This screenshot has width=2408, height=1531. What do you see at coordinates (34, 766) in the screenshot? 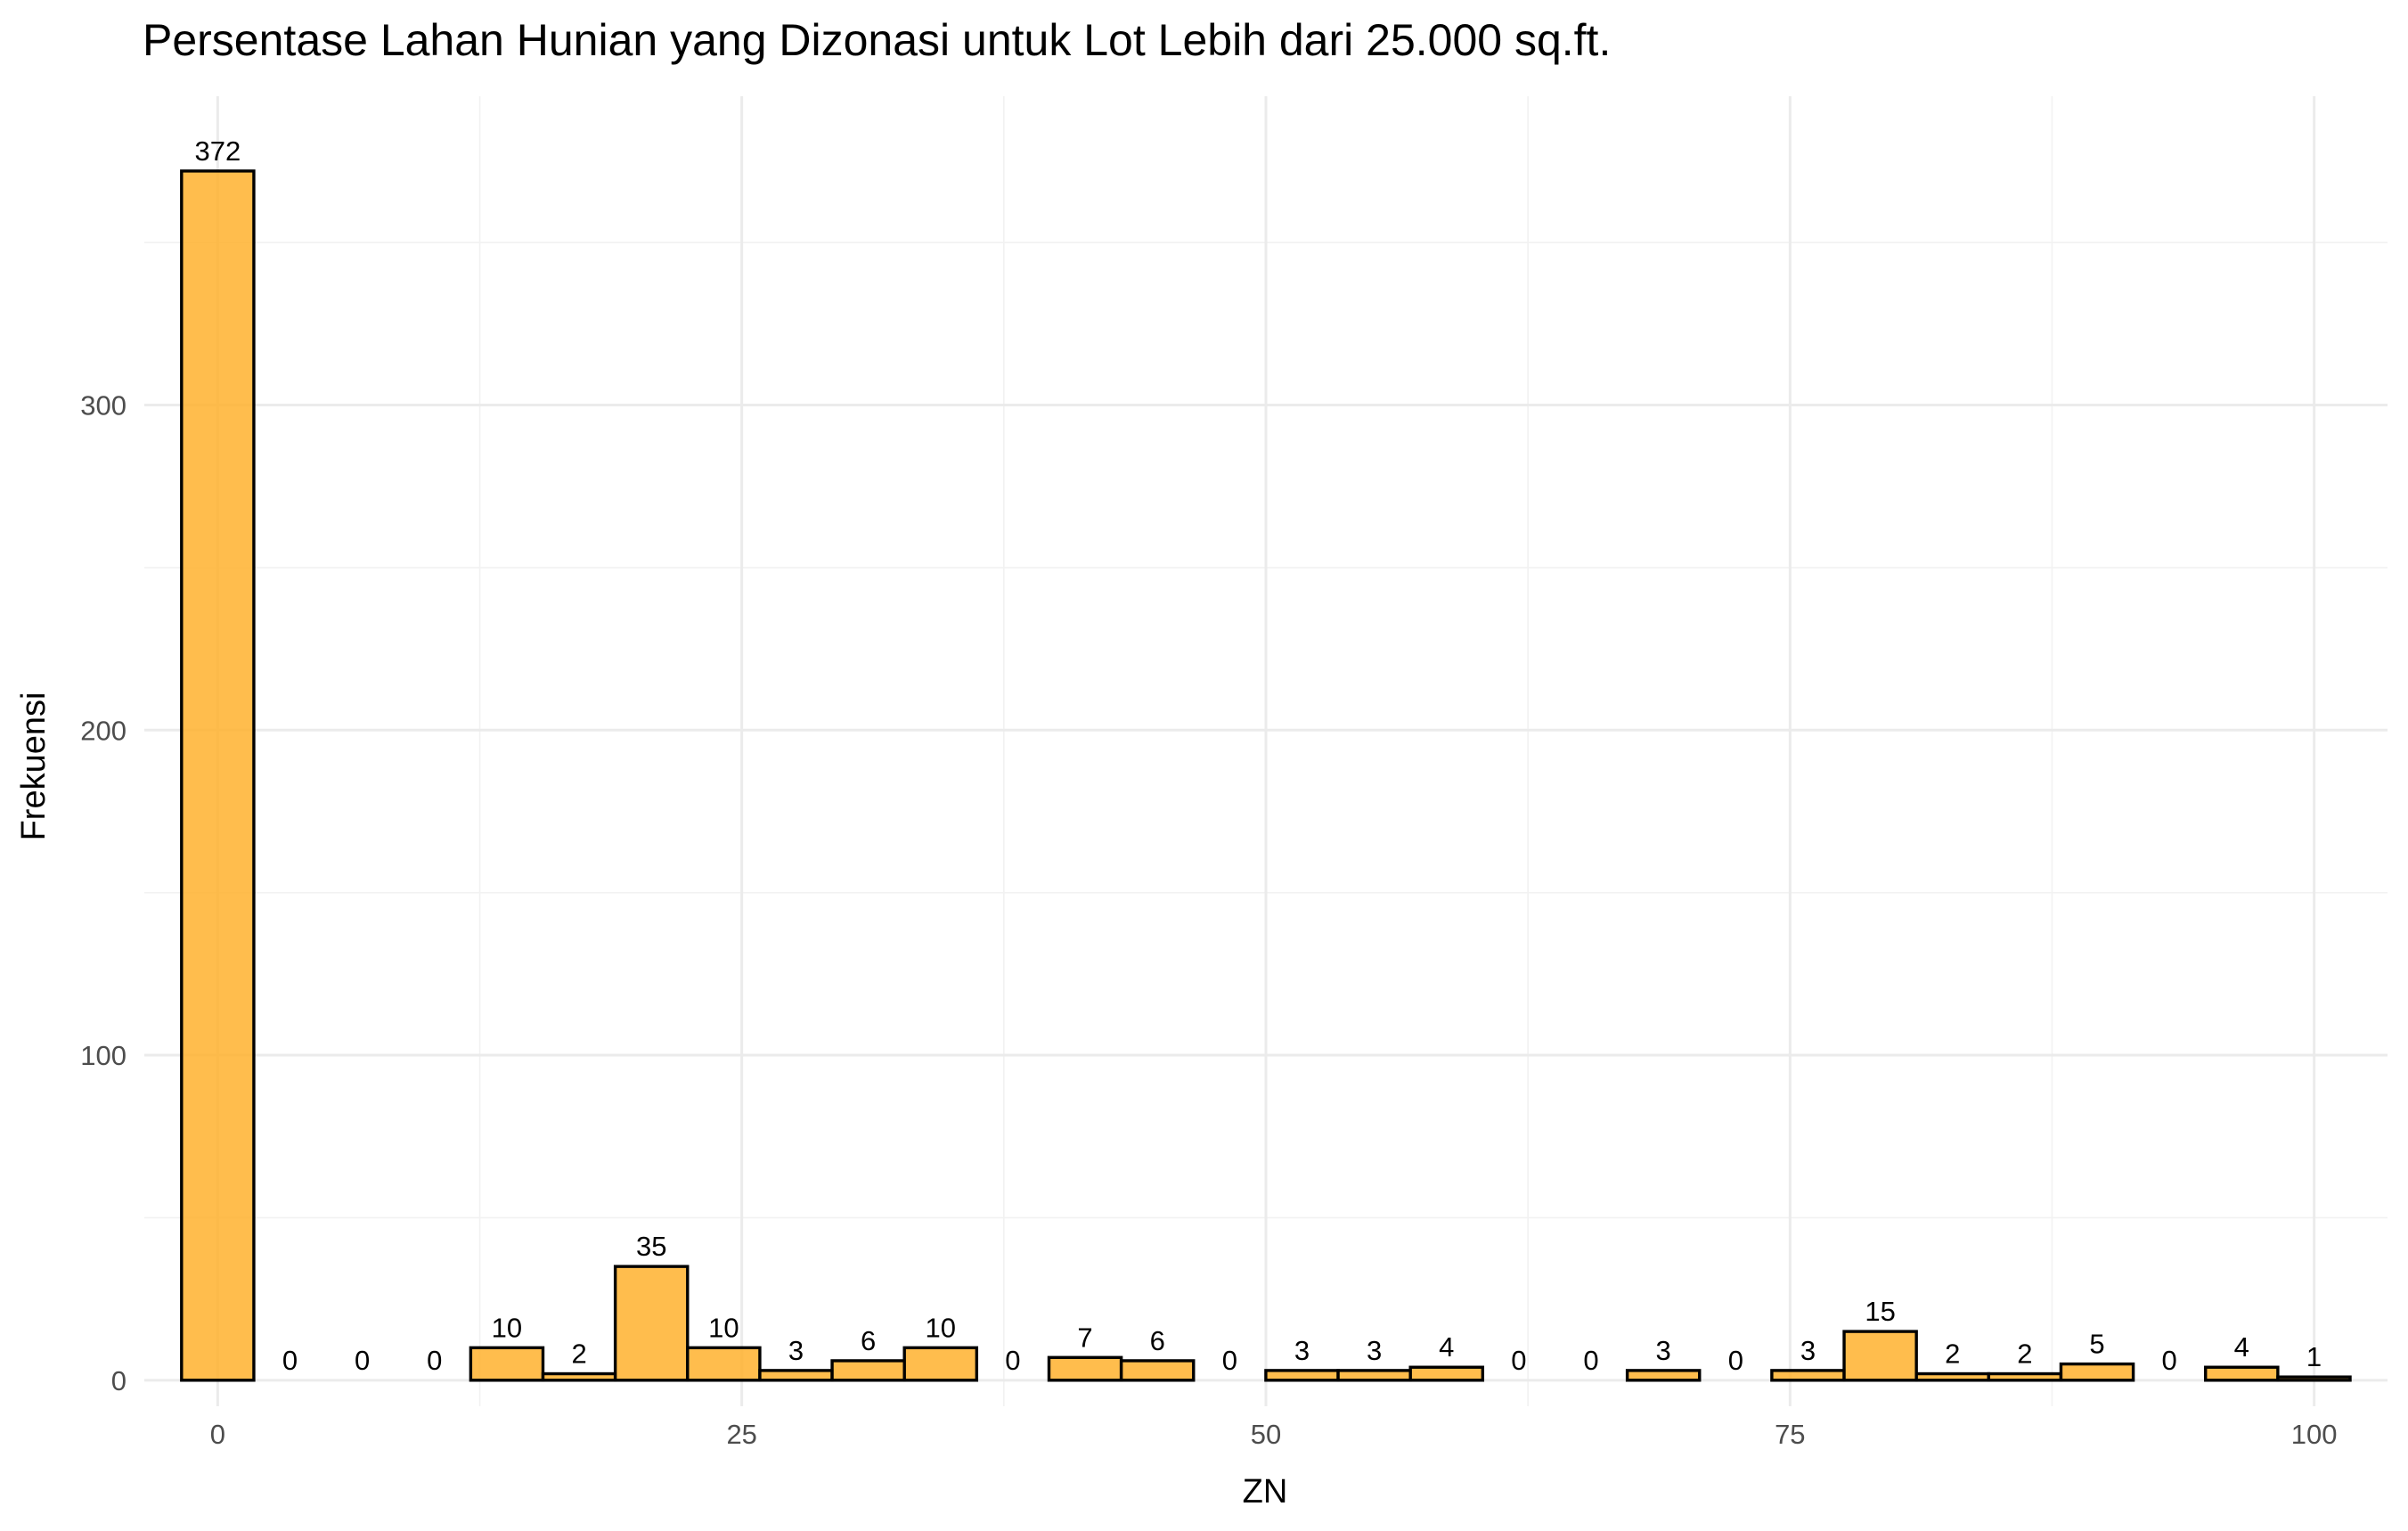
I see `y-axis-title: Frekuensi` at bounding box center [34, 766].